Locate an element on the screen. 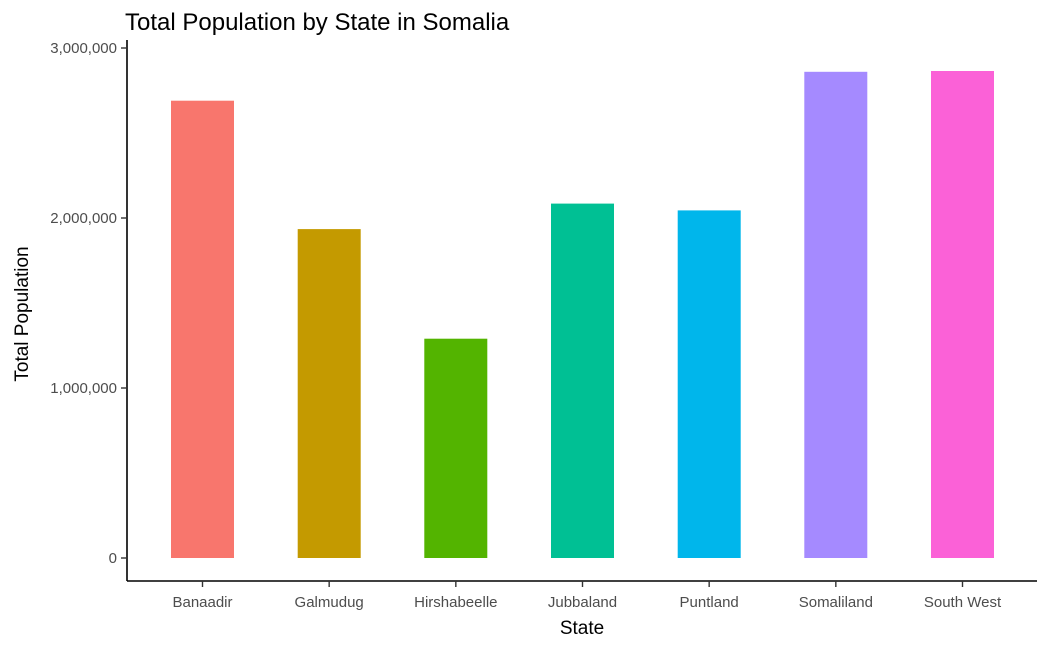 This screenshot has height=648, width=1050. y-tick-label: 1,000,000 is located at coordinates (83, 388).